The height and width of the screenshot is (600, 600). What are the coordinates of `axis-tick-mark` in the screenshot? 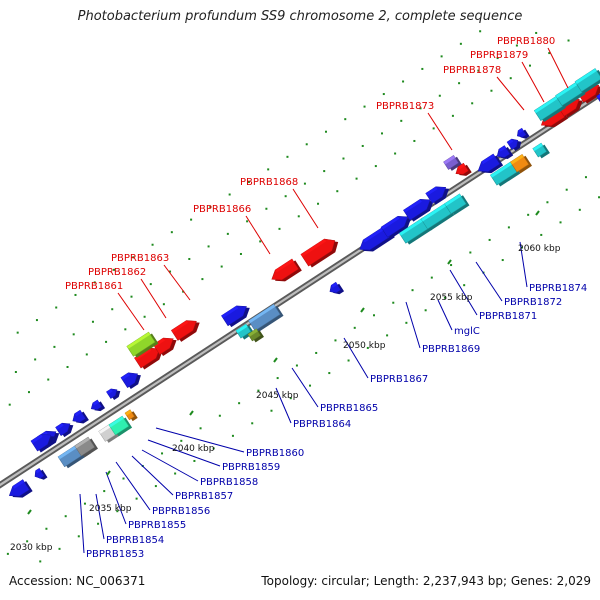 It's located at (449, 262).